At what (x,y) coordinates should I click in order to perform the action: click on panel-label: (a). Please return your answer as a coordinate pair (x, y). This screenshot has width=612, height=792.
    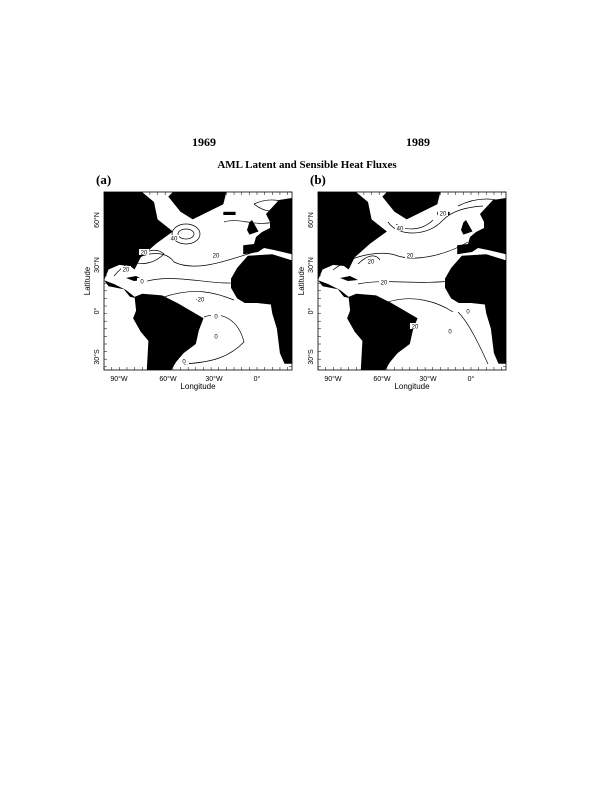
    Looking at the image, I should click on (103, 179).